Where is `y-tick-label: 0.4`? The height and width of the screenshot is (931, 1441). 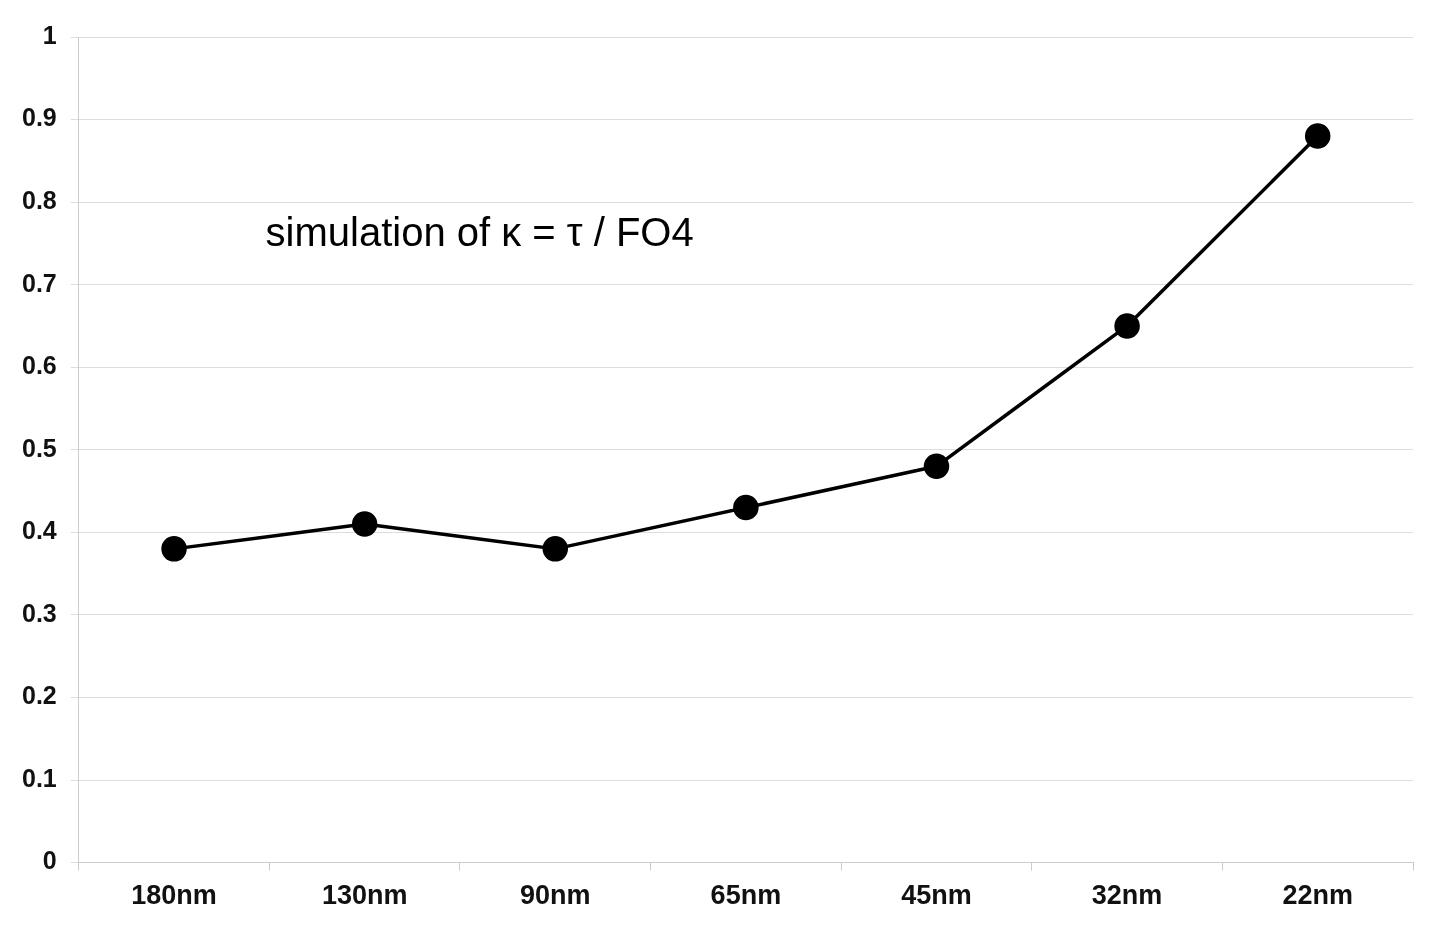 y-tick-label: 0.4 is located at coordinates (39, 530).